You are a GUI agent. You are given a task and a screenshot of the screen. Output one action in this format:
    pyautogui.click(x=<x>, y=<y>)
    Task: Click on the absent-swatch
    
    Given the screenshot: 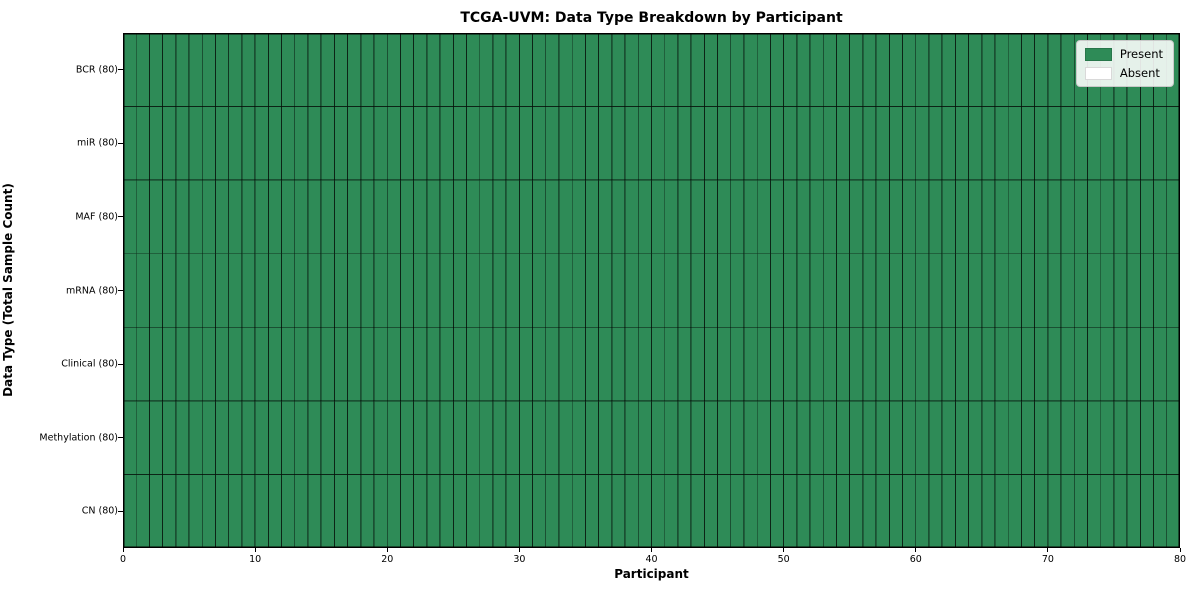 What is the action you would take?
    pyautogui.click(x=1098, y=73)
    